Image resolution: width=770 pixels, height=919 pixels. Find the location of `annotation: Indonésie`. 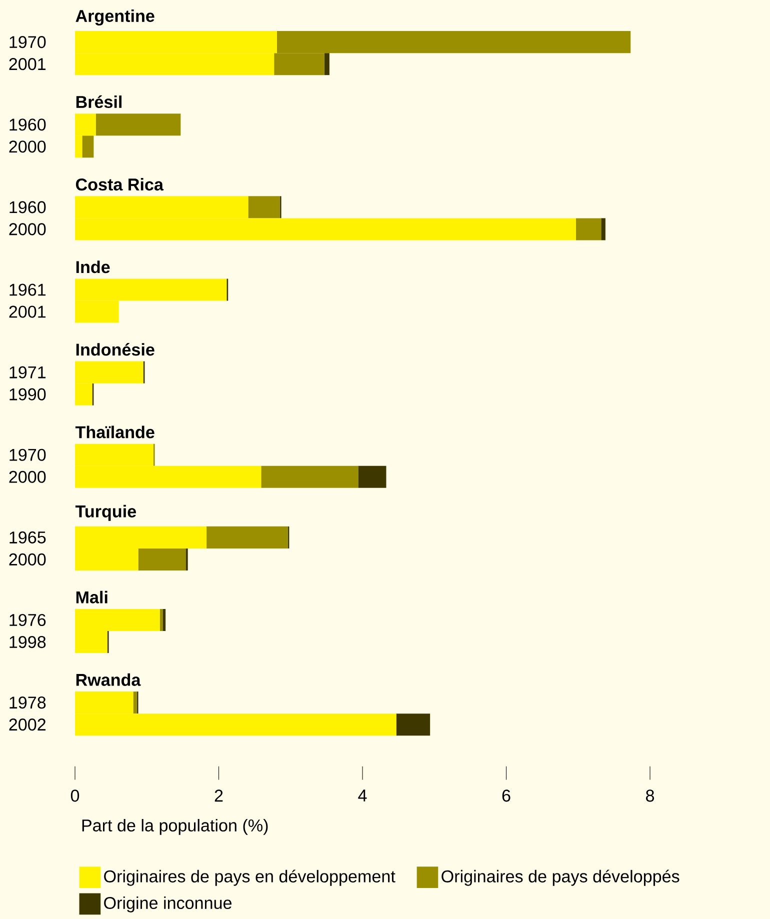

annotation: Indonésie is located at coordinates (115, 349).